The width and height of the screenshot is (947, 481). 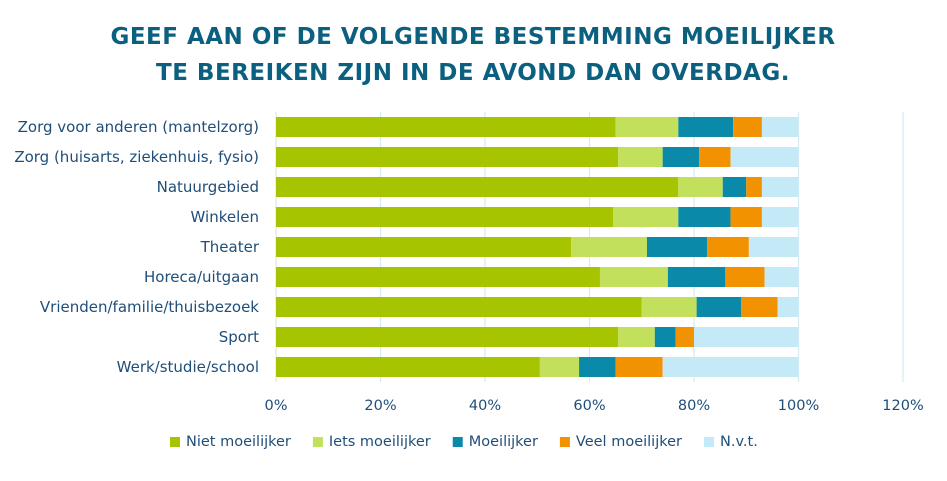 I want to click on category-label: Theater, so click(x=230, y=247).